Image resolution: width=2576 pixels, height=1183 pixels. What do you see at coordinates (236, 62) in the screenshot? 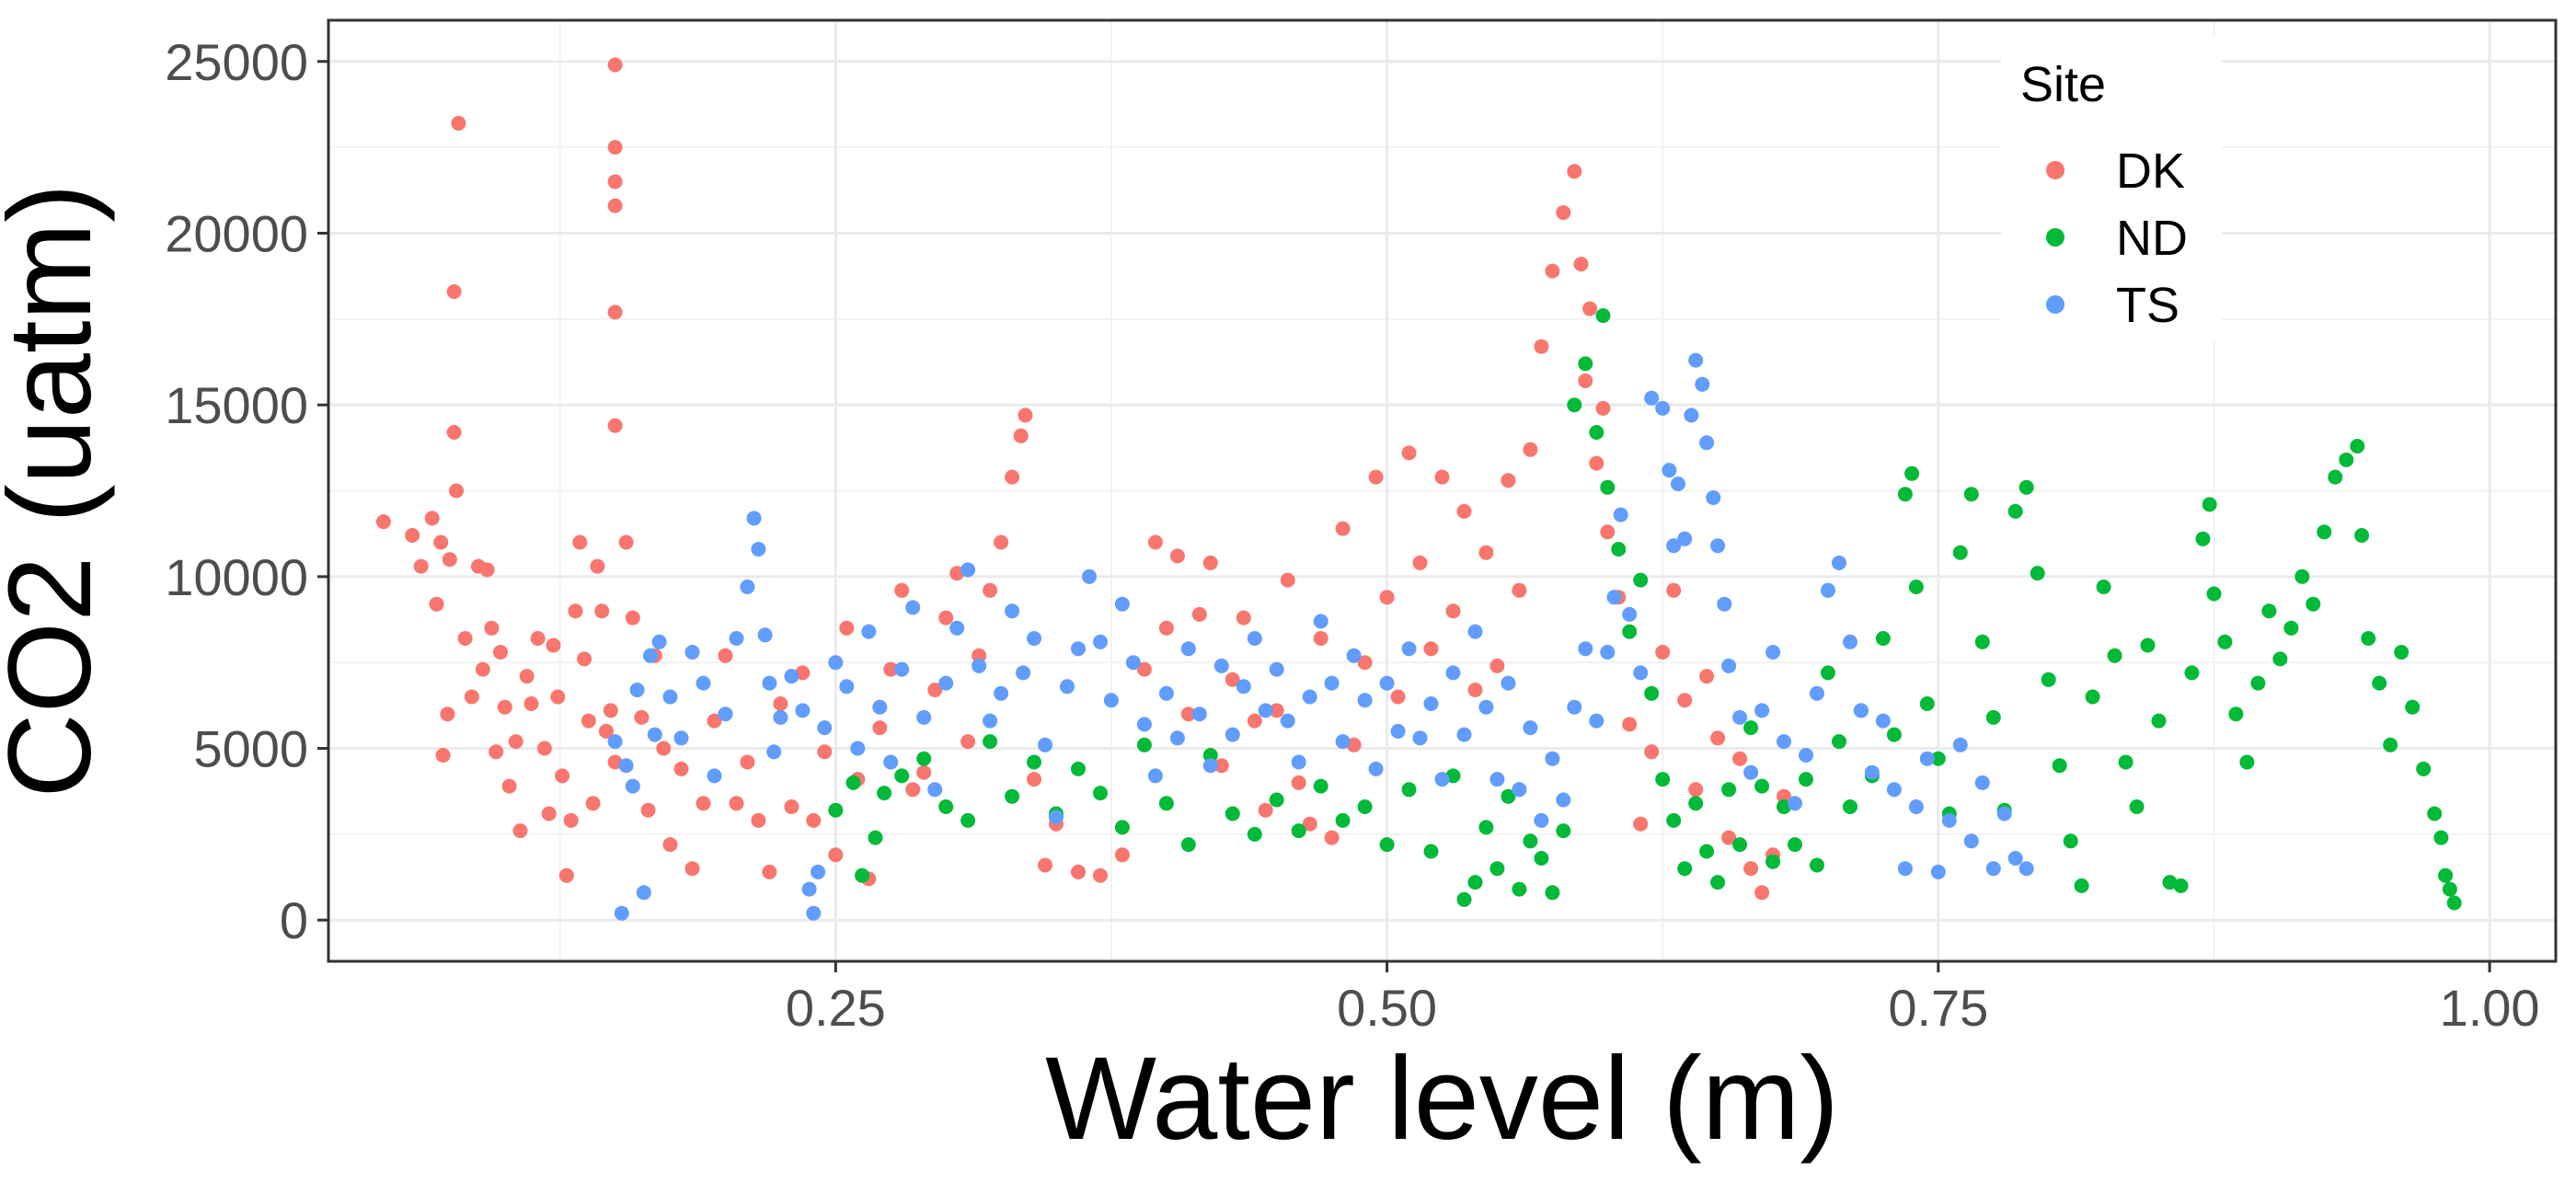
I see `y-tick-label: 25000` at bounding box center [236, 62].